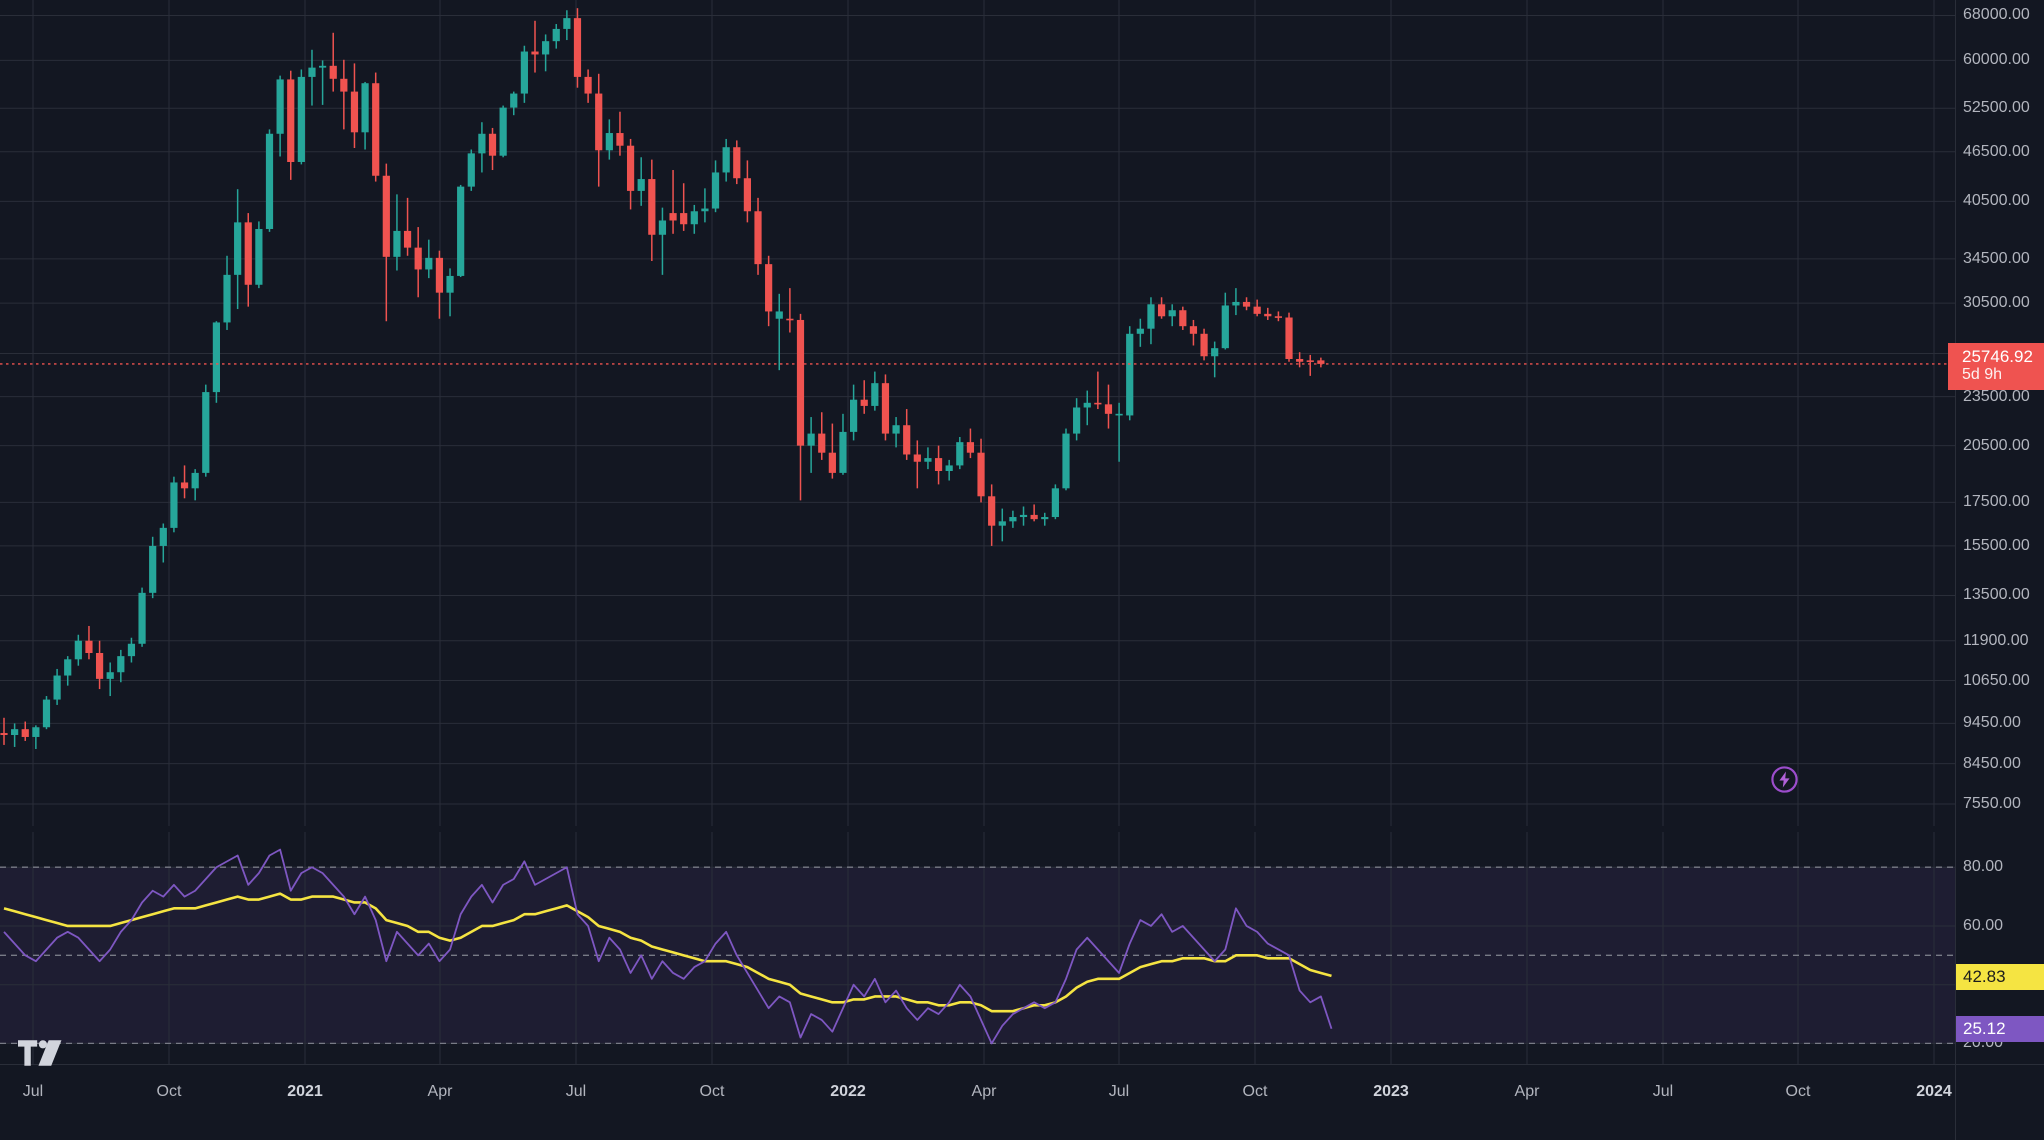 The width and height of the screenshot is (2044, 1140). I want to click on price-tick-label: 10650.00, so click(1996, 680).